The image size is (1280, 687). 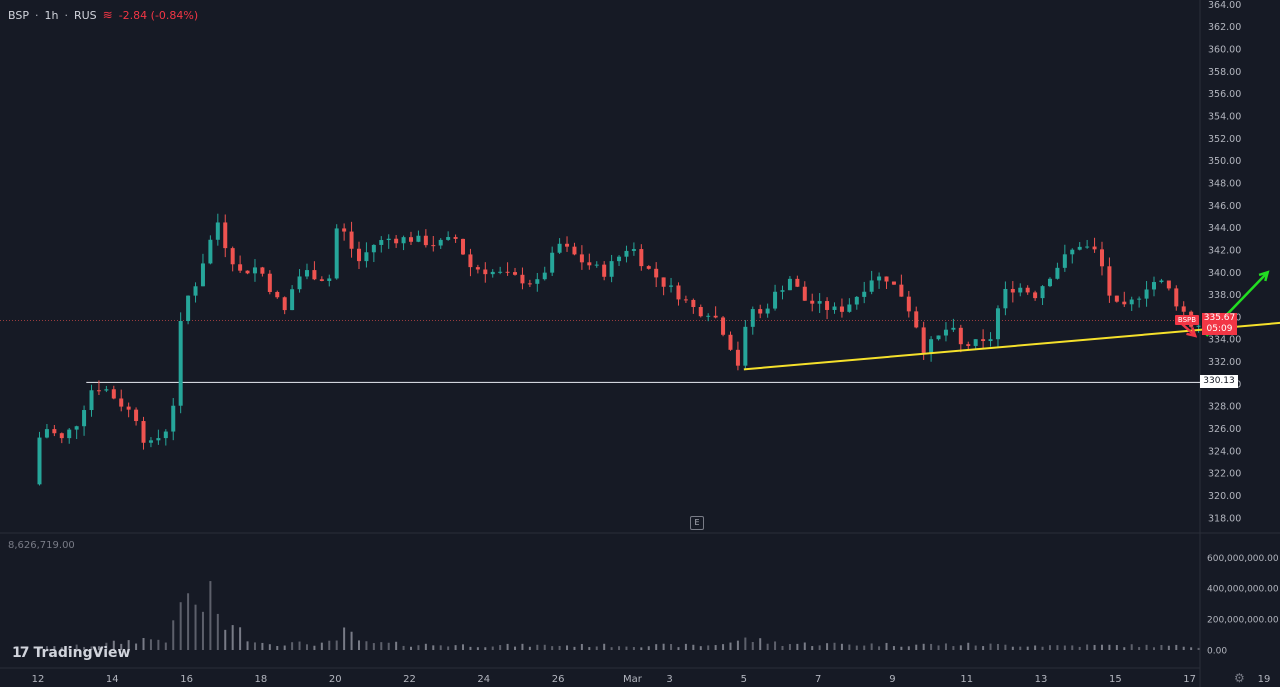 What do you see at coordinates (41, 545) in the screenshot?
I see `volume-value: 8,626,719.00` at bounding box center [41, 545].